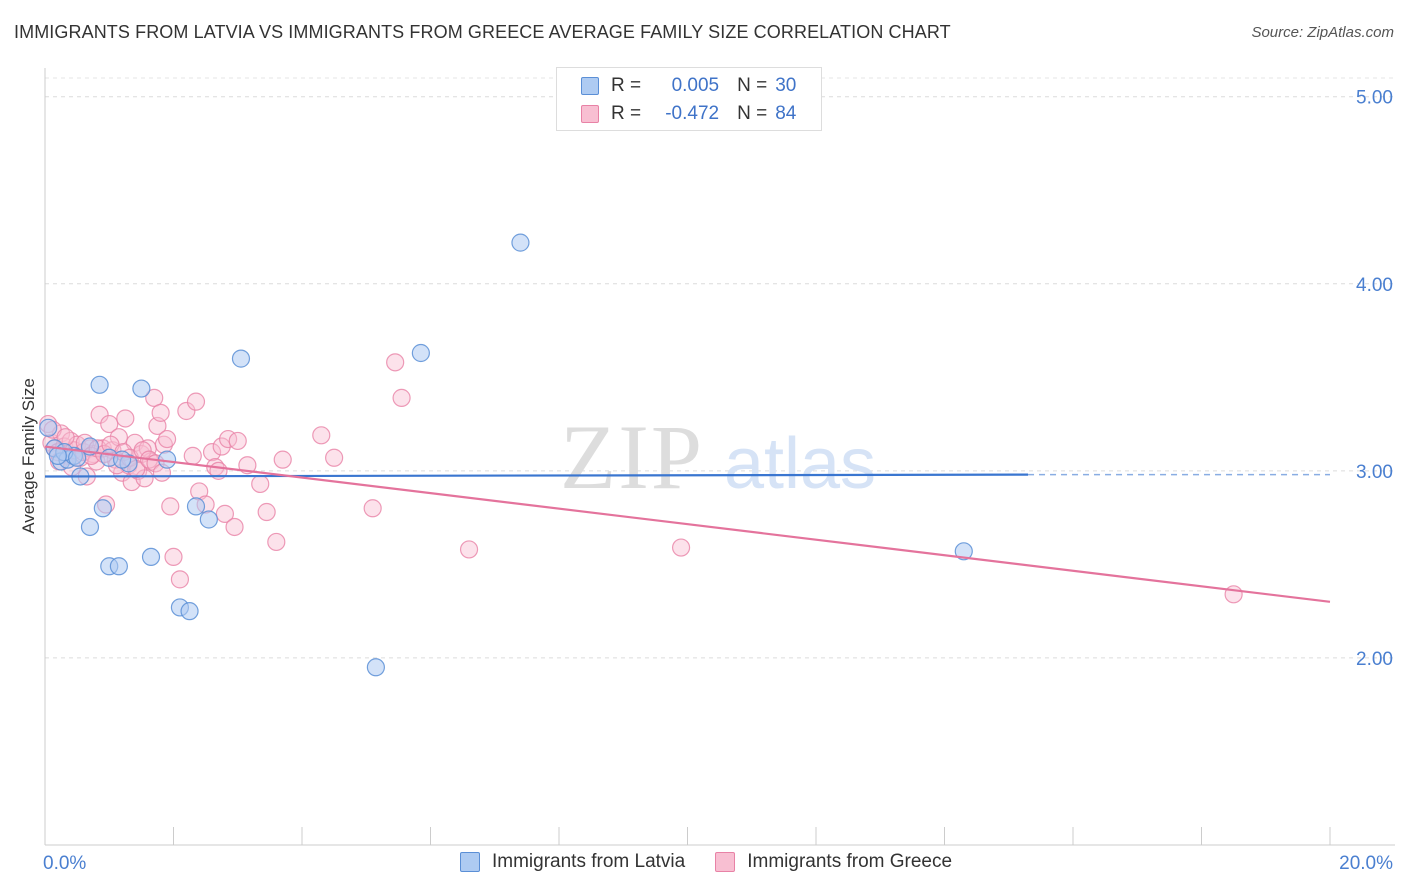  I want to click on legend-row-greece: R = -0.472 N = 84, so click(688, 114).